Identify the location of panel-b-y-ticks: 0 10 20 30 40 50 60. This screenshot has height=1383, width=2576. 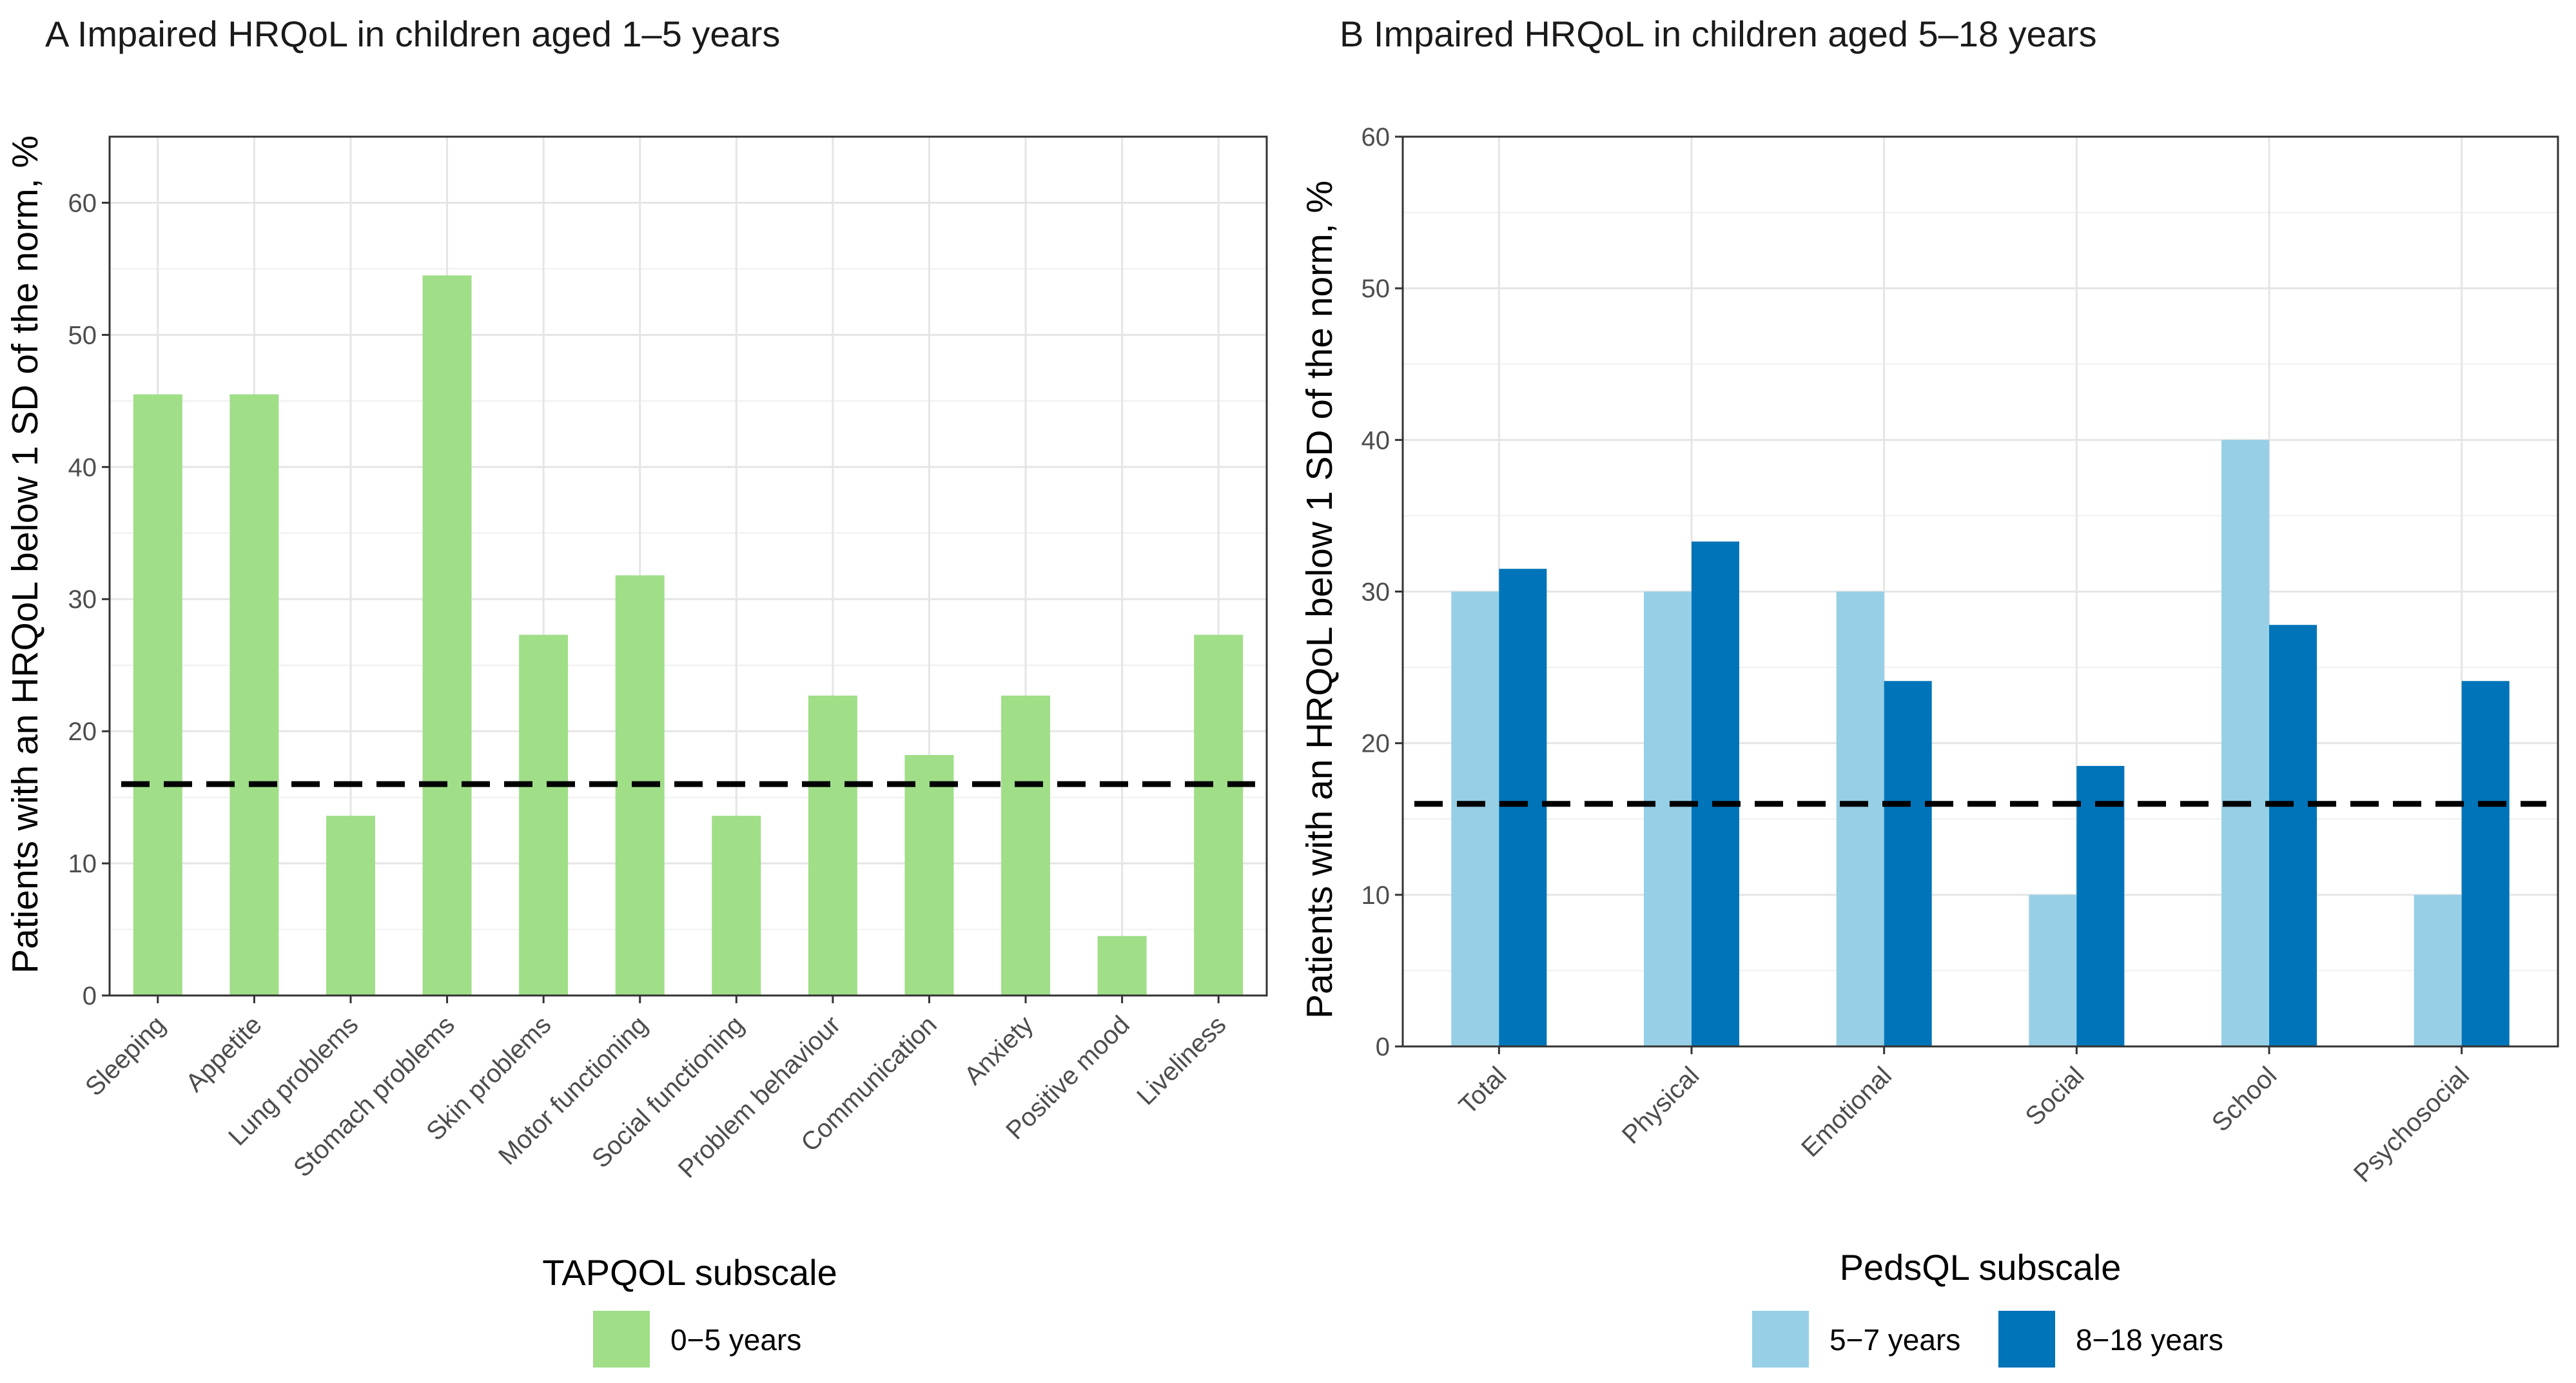
(1382, 592).